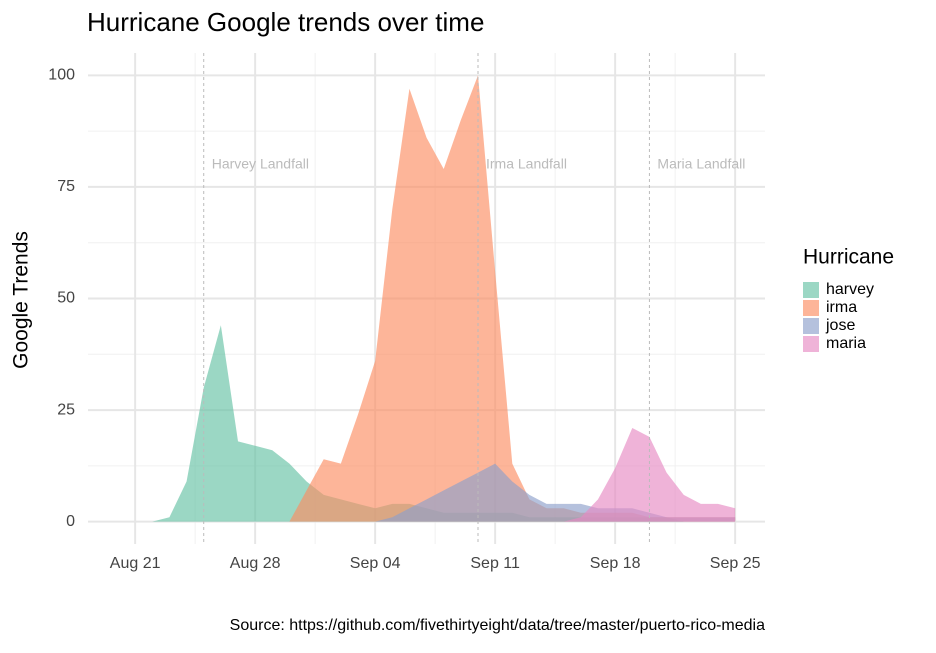 The height and width of the screenshot is (653, 936). Describe the element at coordinates (285, 22) in the screenshot. I see `chart-title: Hurricane Google trends over time` at that location.